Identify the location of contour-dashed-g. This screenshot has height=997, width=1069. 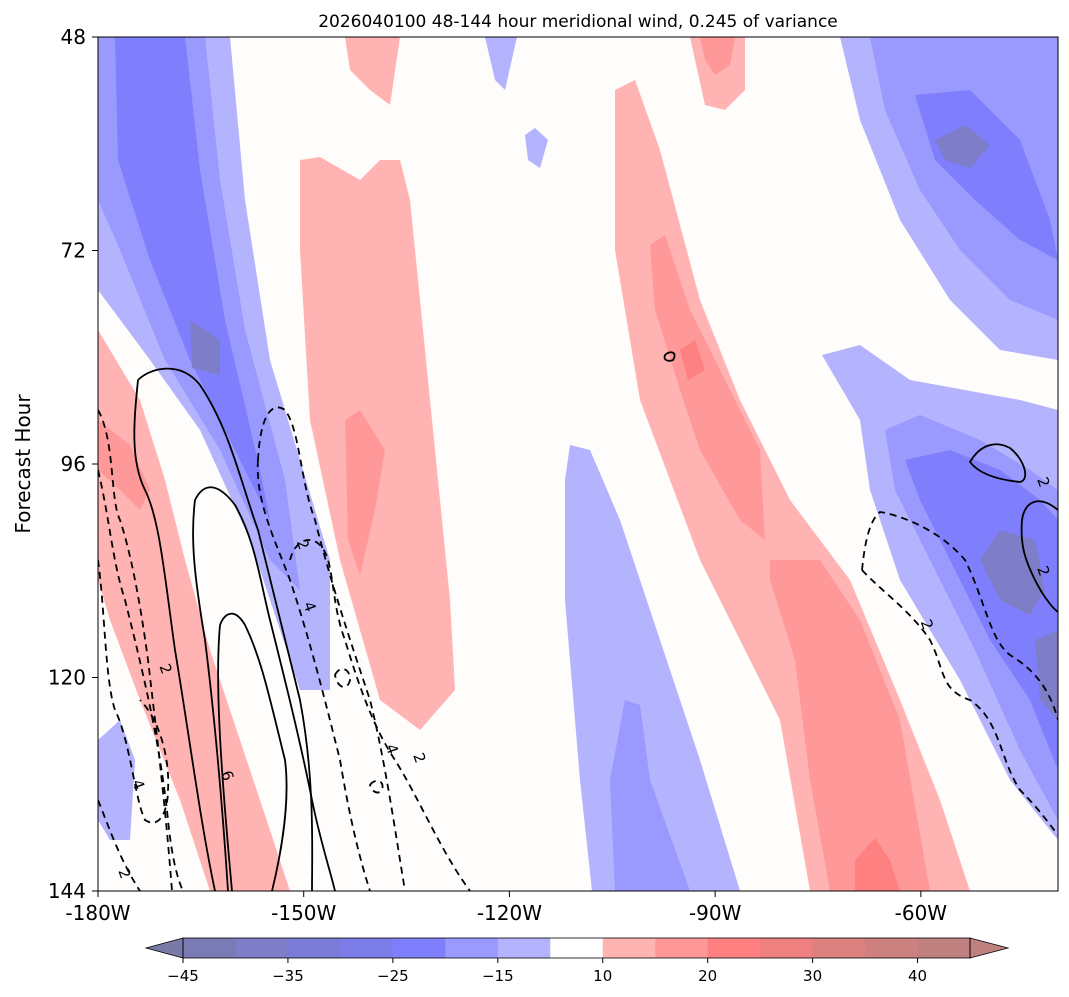
(380, 715).